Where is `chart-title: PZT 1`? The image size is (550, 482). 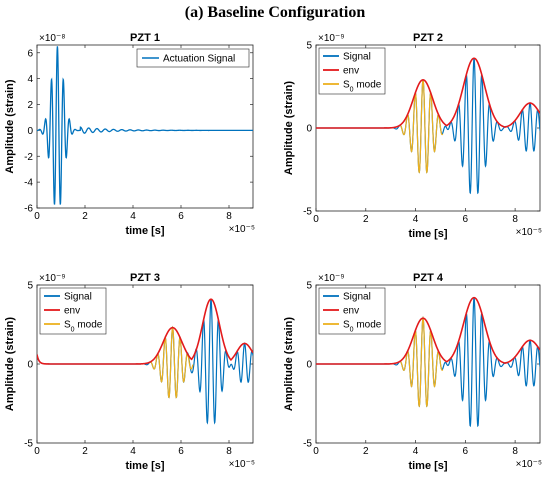
chart-title: PZT 1 is located at coordinates (145, 38).